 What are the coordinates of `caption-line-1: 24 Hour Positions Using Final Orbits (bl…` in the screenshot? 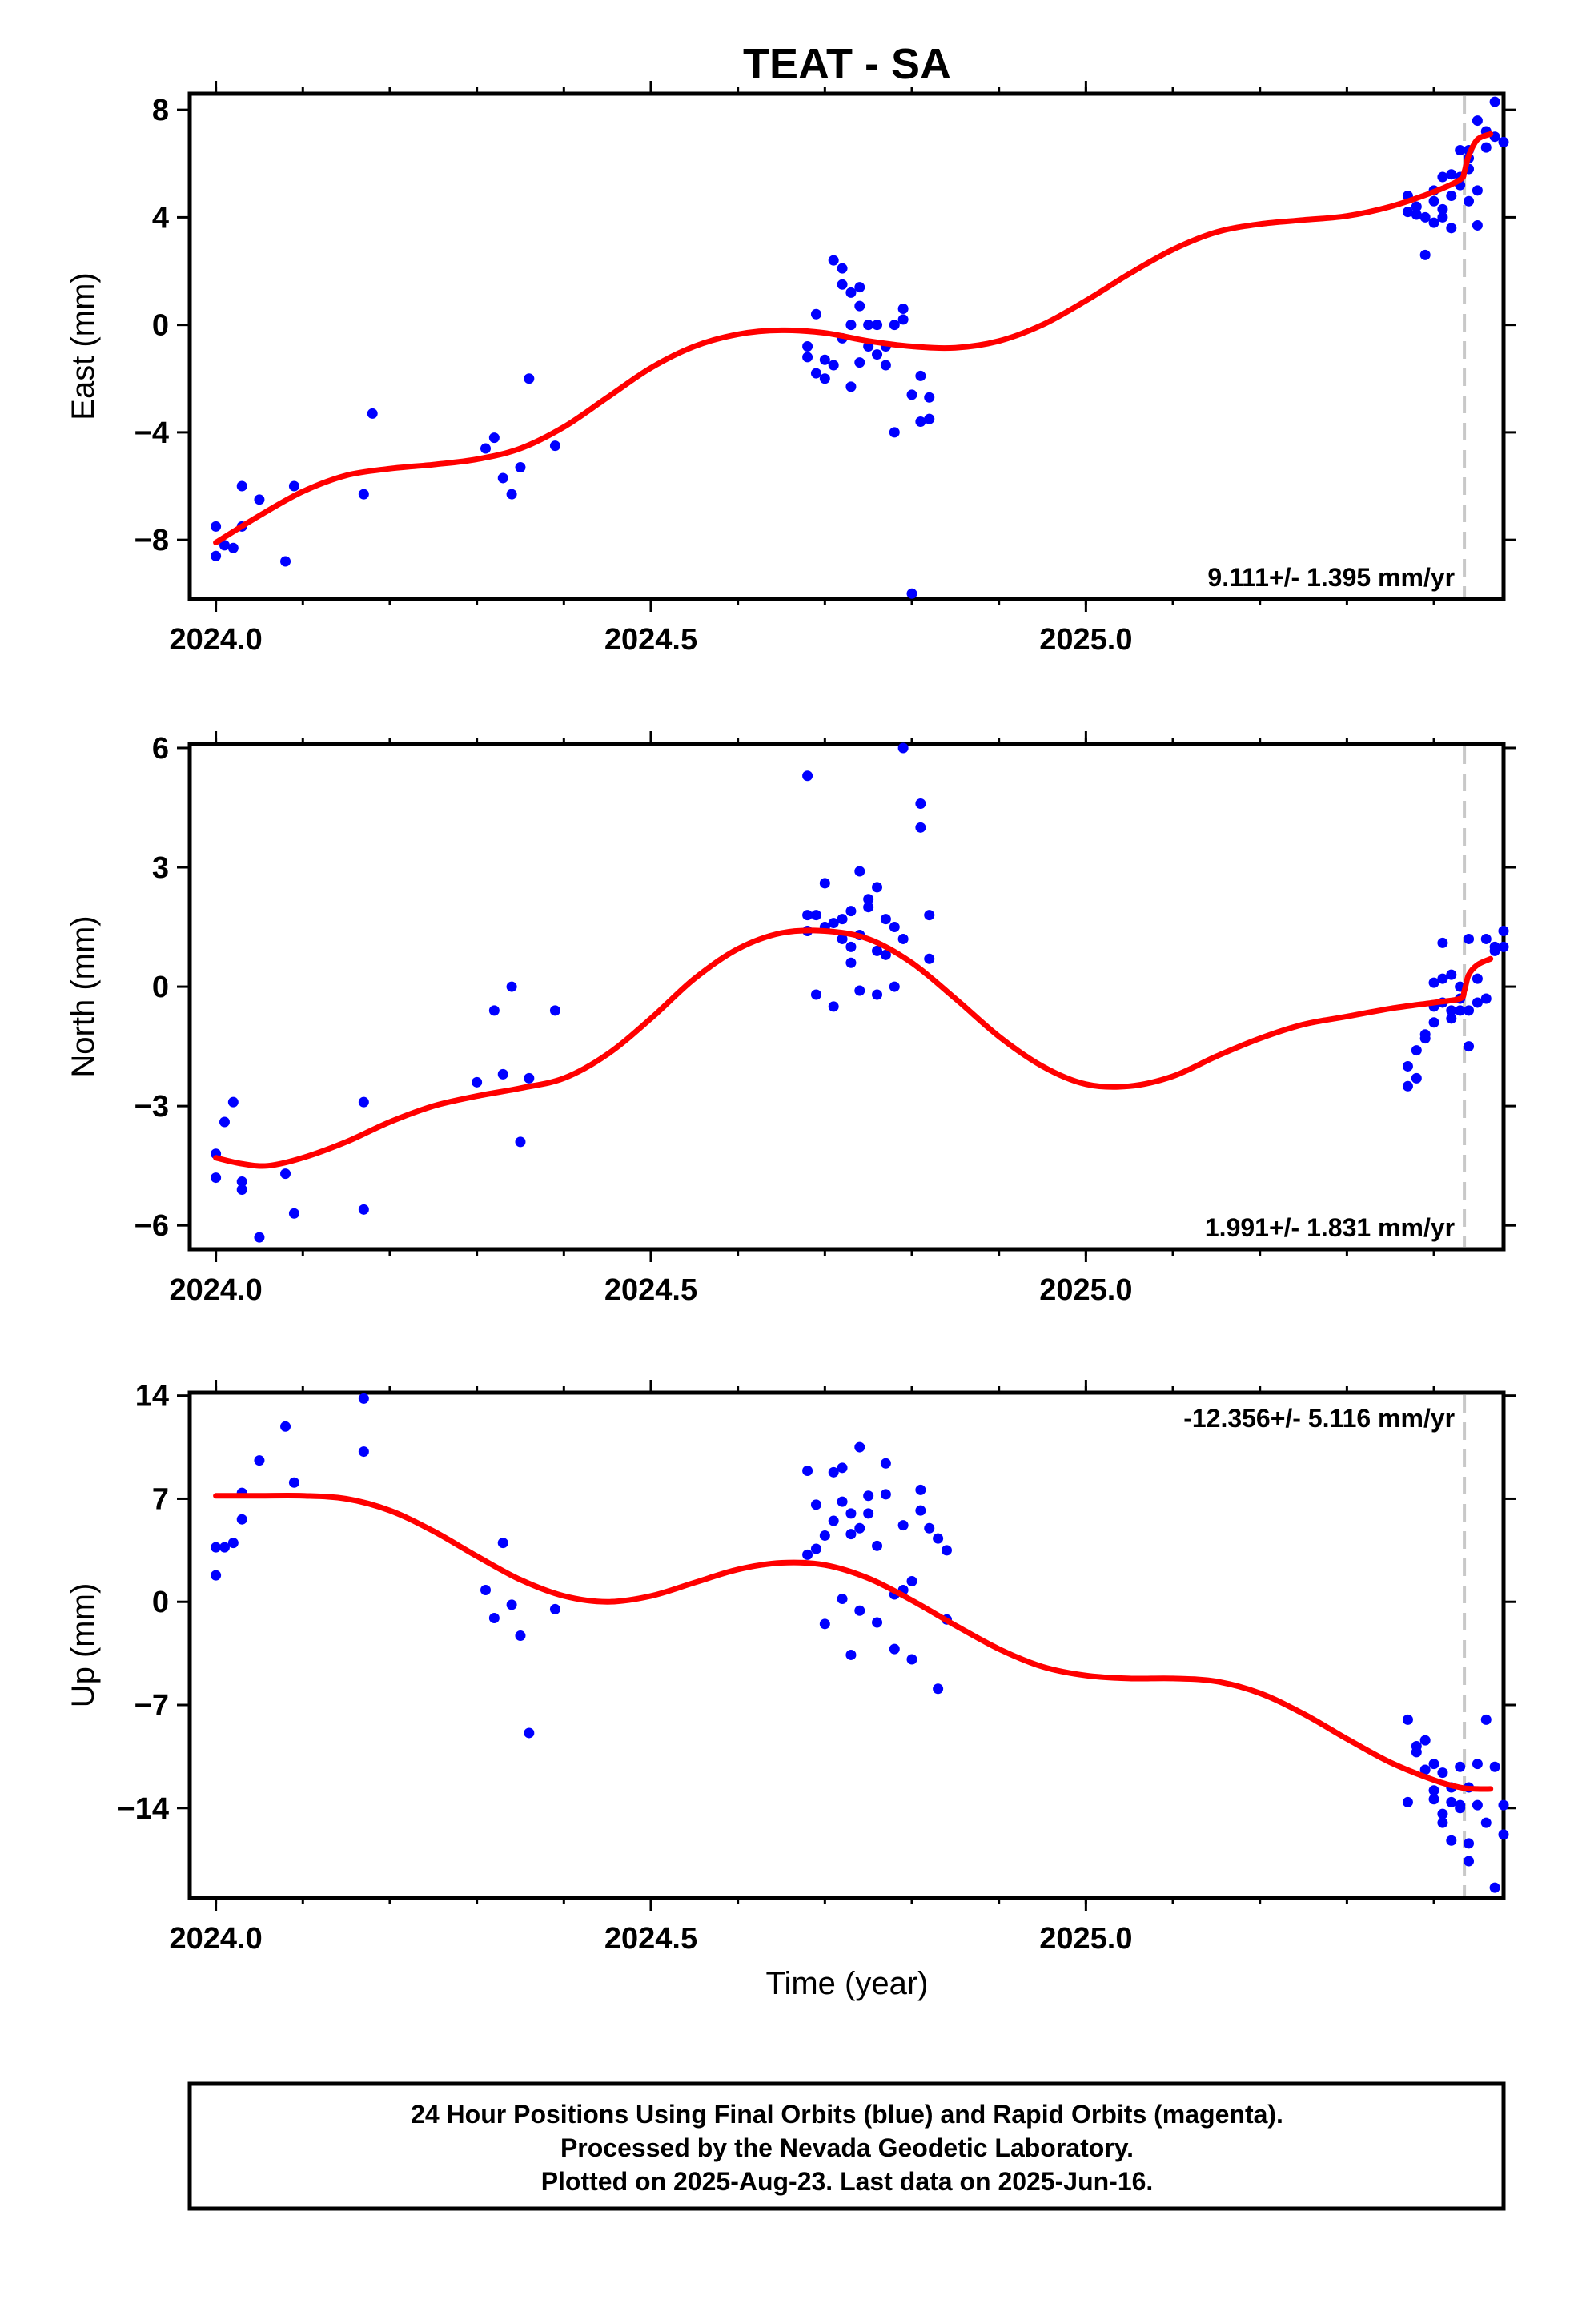 It's located at (847, 2114).